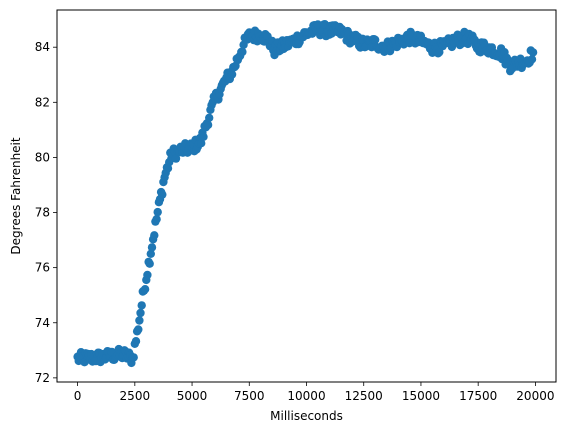  What do you see at coordinates (535, 396) in the screenshot?
I see `x-tick-label: 20000` at bounding box center [535, 396].